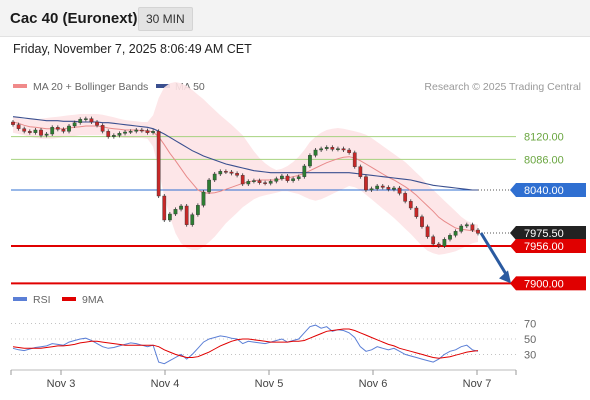 The image size is (590, 400). What do you see at coordinates (93, 300) in the screenshot?
I see `rsi-ma-legend-label: 9MA` at bounding box center [93, 300].